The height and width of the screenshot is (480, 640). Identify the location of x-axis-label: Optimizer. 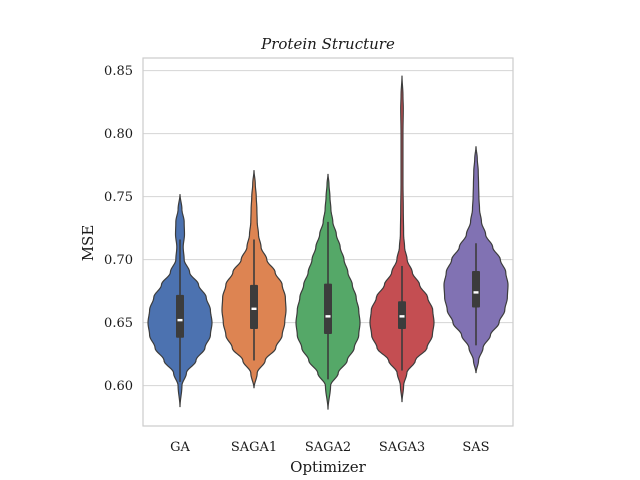
(328, 467).